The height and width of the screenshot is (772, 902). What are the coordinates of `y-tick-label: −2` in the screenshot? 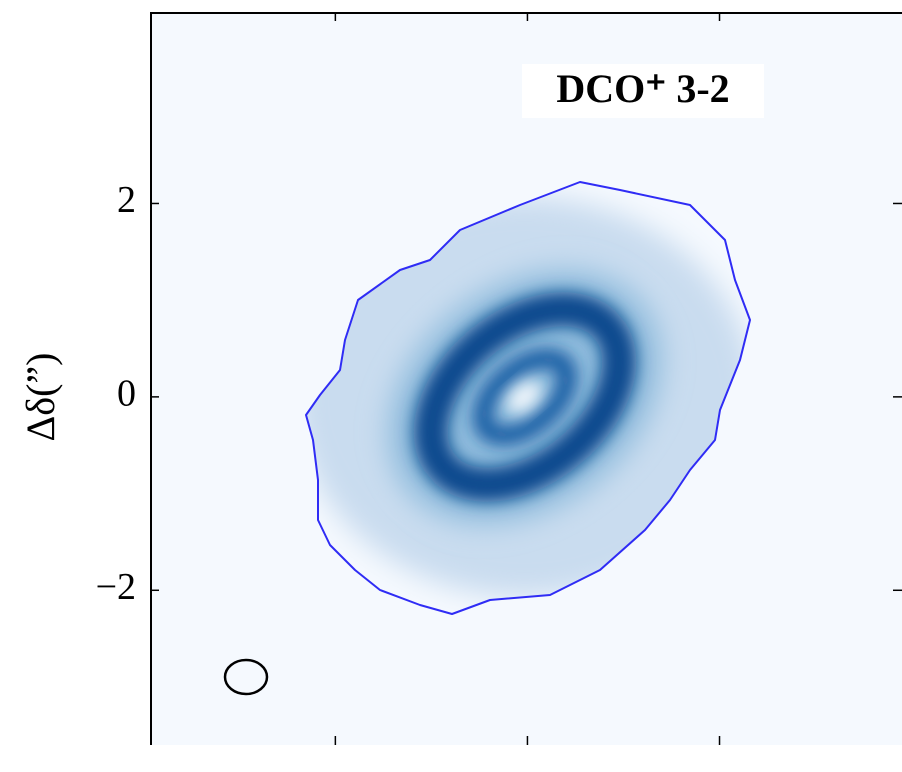 It's located at (116, 587).